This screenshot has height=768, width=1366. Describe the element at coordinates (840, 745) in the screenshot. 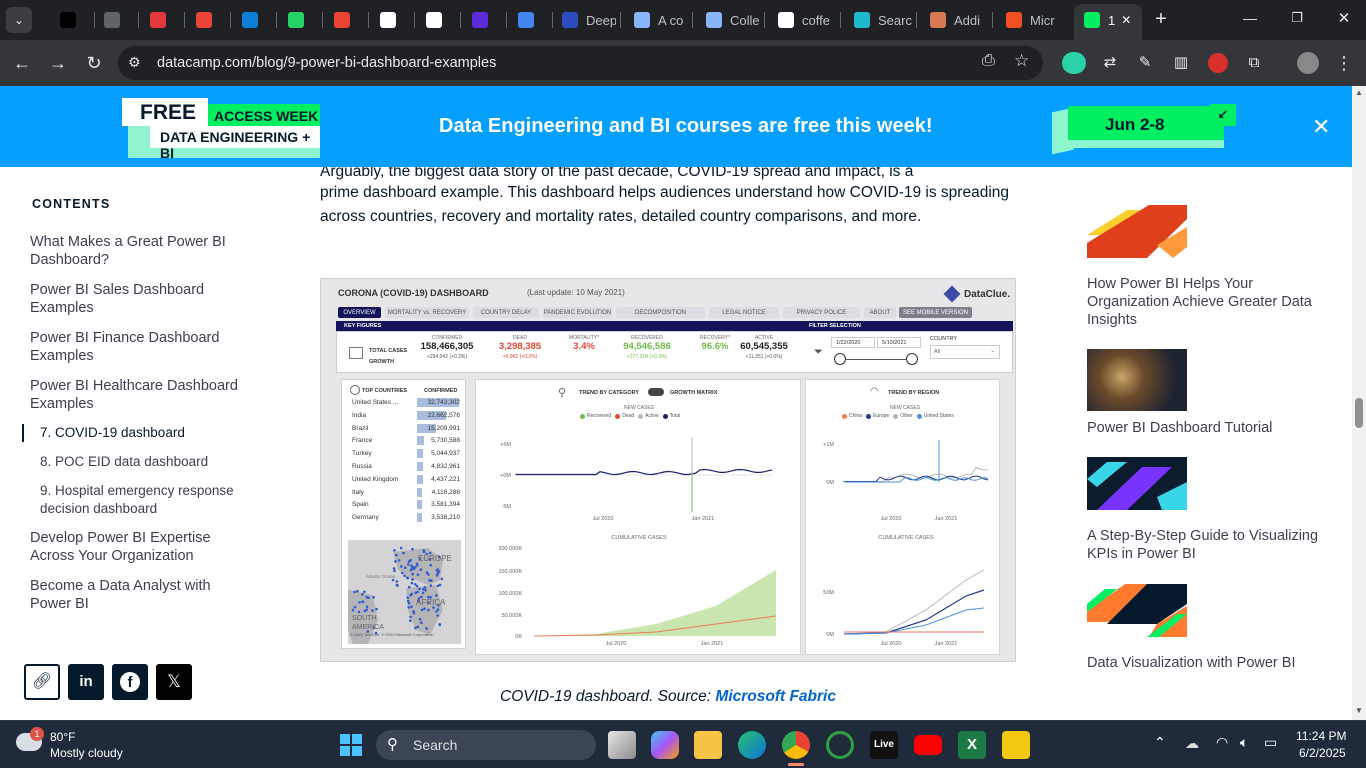

I see `greenshot-icon` at that location.